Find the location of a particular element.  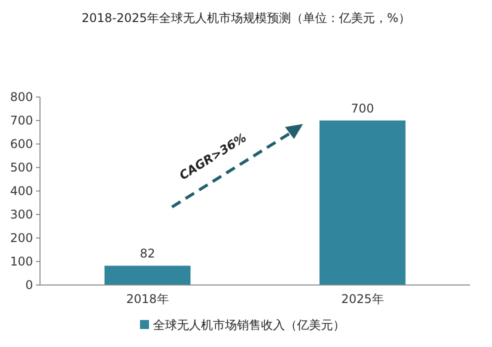

x-tick-label: 2025年 is located at coordinates (362, 299).